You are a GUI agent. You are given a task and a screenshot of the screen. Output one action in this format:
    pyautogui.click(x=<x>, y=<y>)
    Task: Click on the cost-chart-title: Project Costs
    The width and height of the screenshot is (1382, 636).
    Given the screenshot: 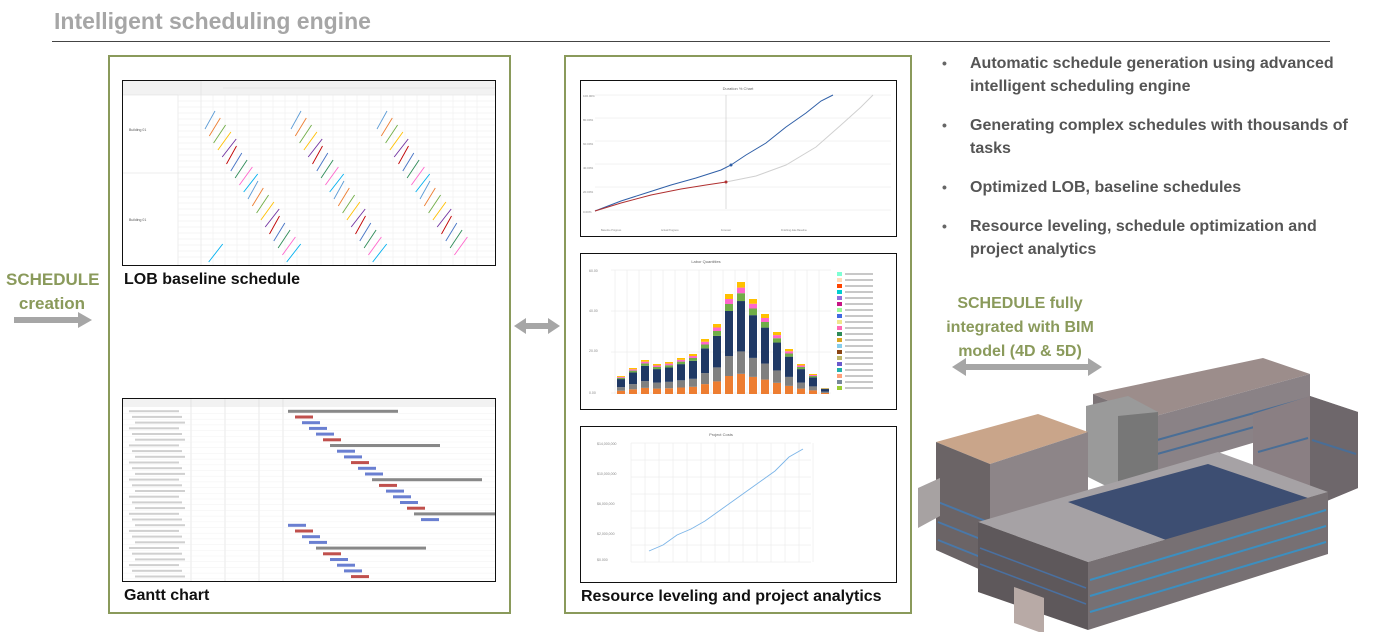 What is the action you would take?
    pyautogui.click(x=721, y=434)
    